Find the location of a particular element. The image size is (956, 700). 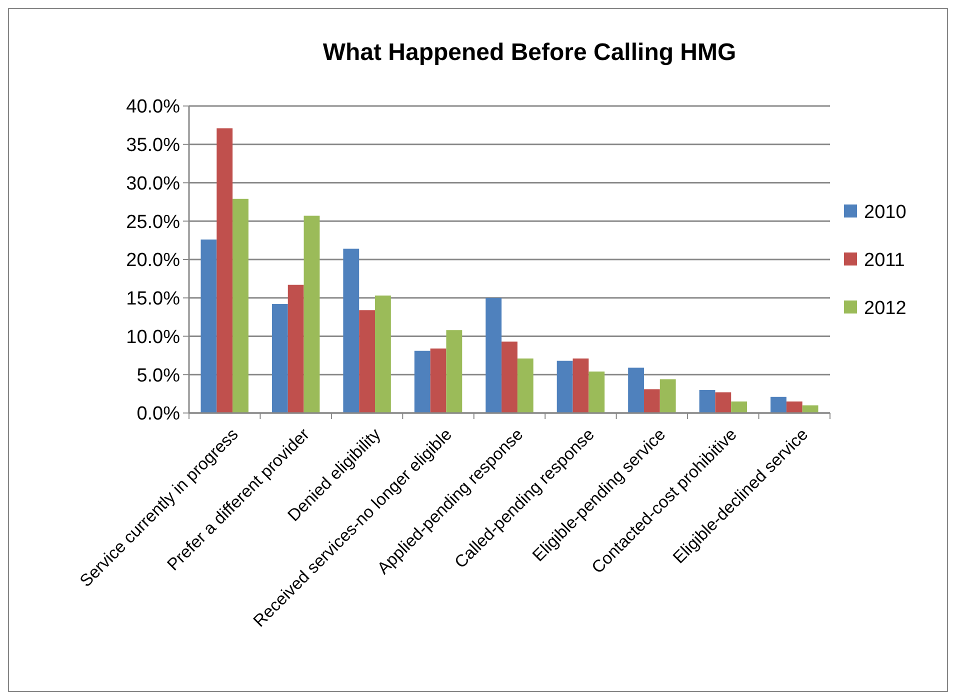

y-tick-label: 5.0% is located at coordinates (158, 375).